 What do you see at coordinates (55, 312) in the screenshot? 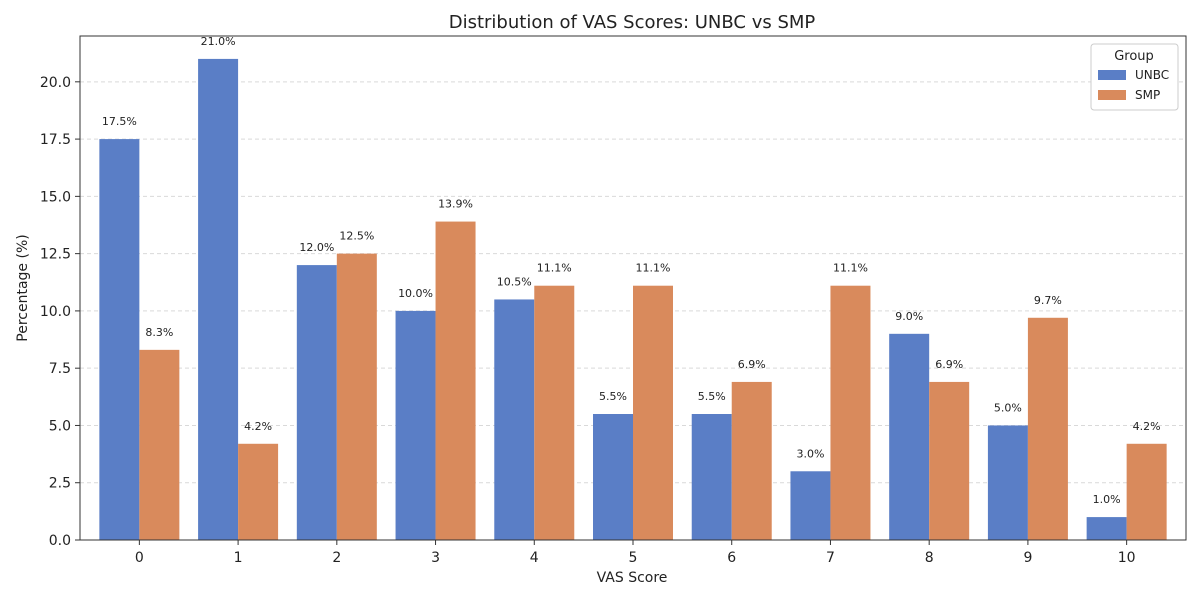
I see `y-tick-label: 10.0` at bounding box center [55, 312].